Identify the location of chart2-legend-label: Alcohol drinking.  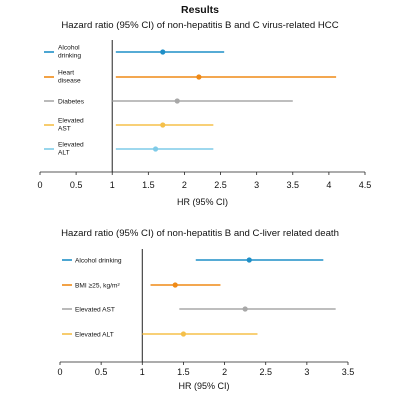
(98, 260).